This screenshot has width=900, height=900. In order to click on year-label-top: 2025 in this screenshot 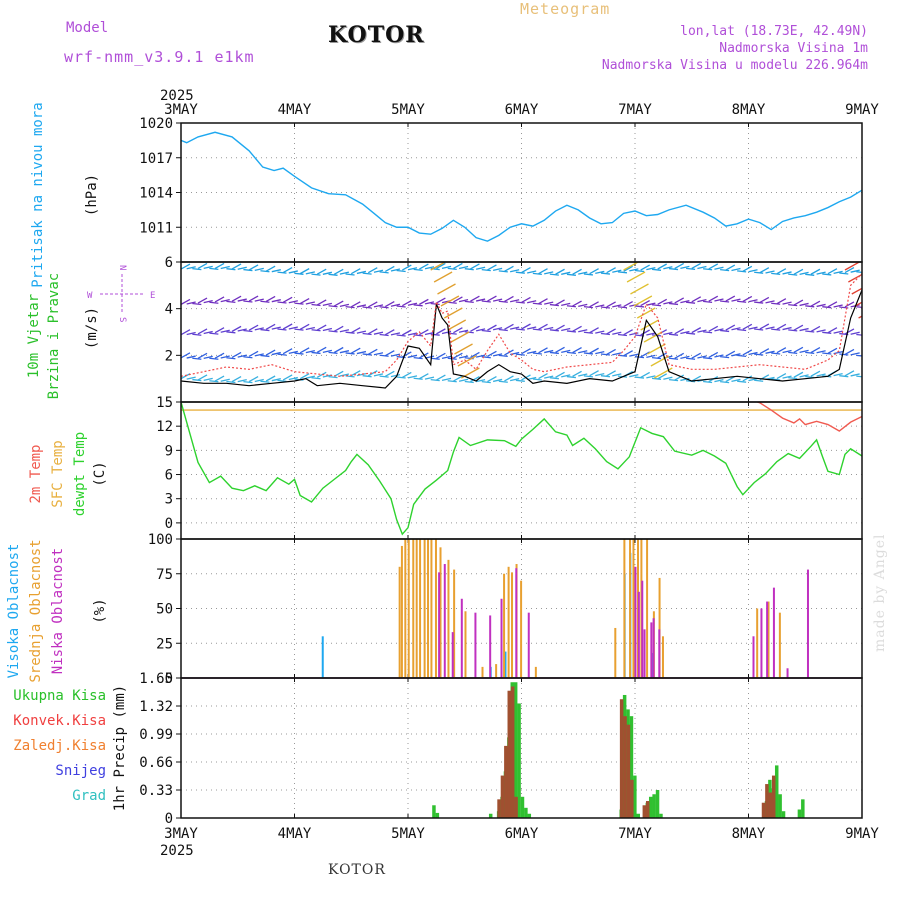, I will do `click(177, 96)`.